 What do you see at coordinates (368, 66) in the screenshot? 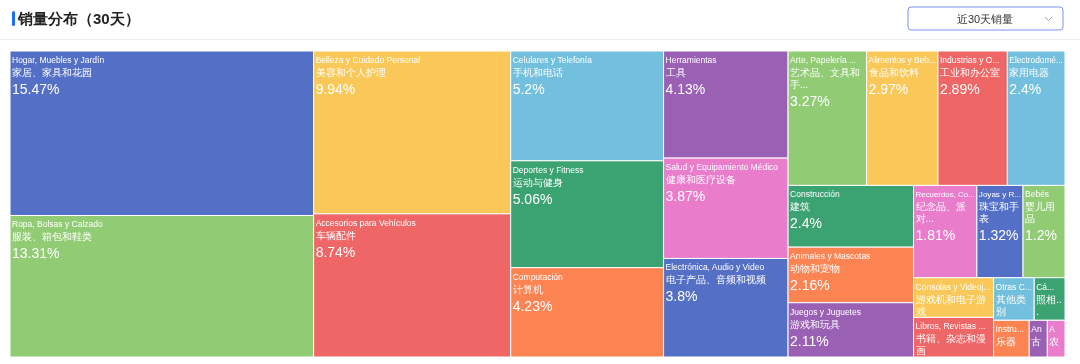
I see `category-label: Belleza y Cuidado Personal 美容和个人护理` at bounding box center [368, 66].